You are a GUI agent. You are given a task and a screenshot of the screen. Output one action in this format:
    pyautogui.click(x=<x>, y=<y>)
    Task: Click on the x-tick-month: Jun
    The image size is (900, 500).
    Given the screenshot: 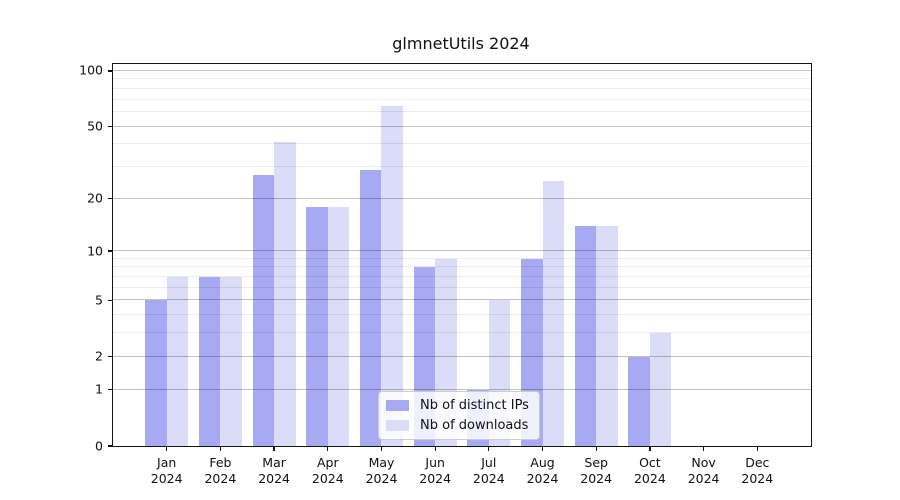 What is the action you would take?
    pyautogui.click(x=435, y=462)
    